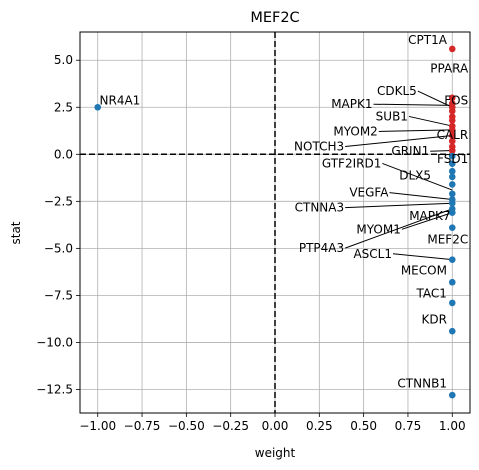 The width and height of the screenshot is (479, 470). I want to click on annotation-leaders, so click(398, 175).